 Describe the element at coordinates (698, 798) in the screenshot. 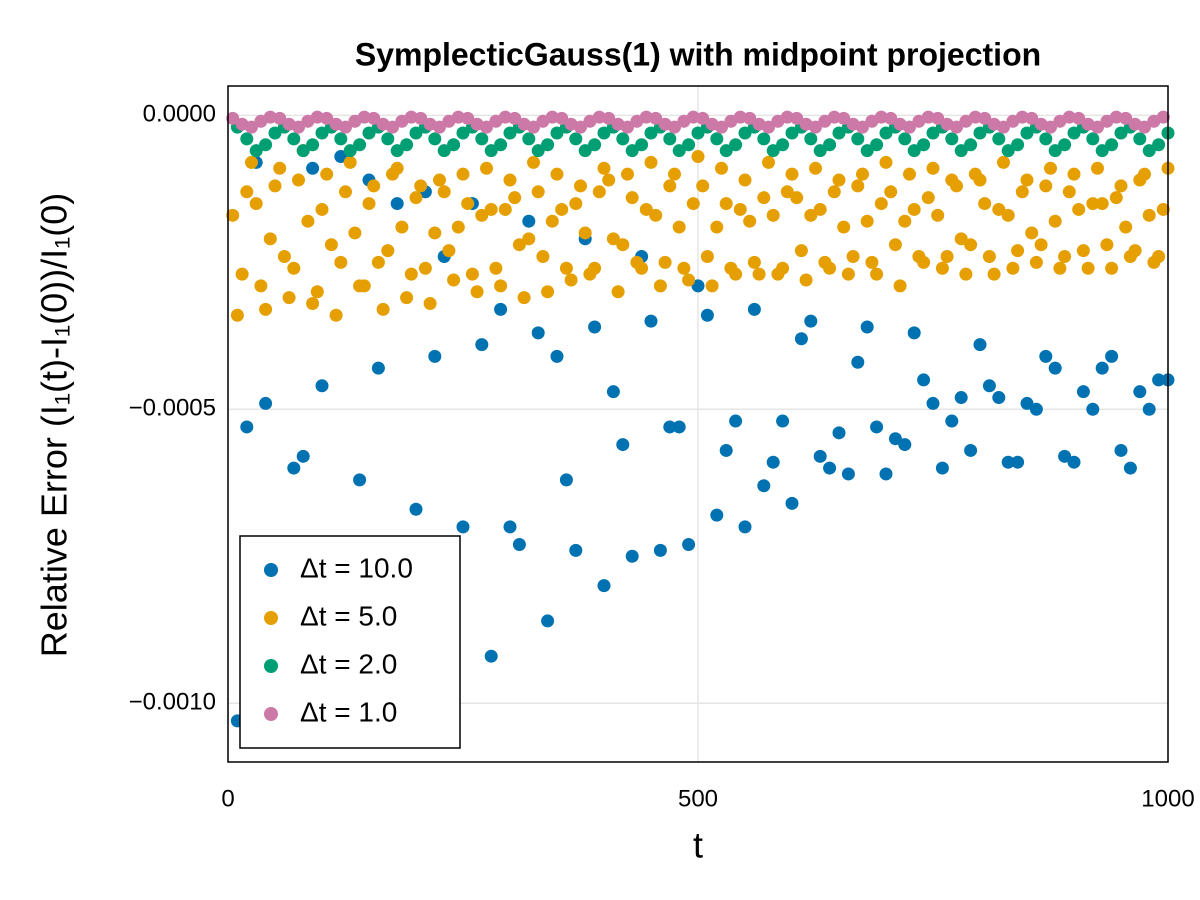

I see `x-tick-label: 500` at that location.